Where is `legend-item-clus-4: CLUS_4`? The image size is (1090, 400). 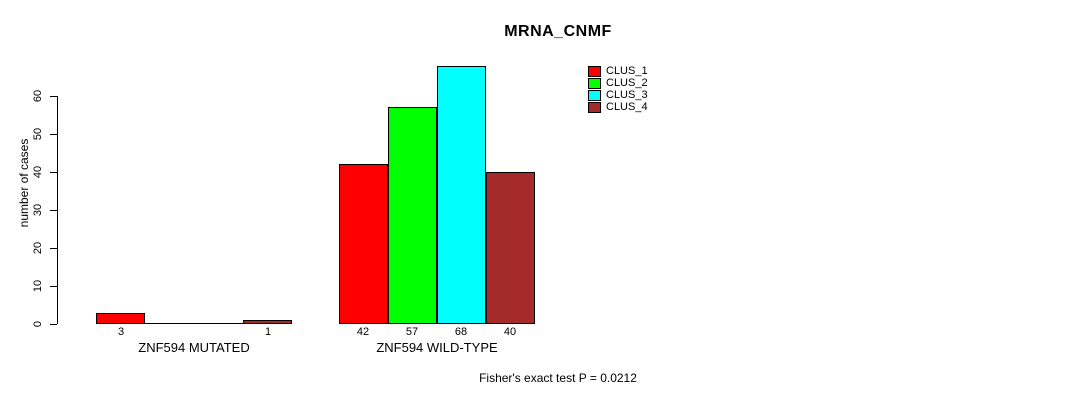
legend-item-clus-4: CLUS_4 is located at coordinates (618, 107).